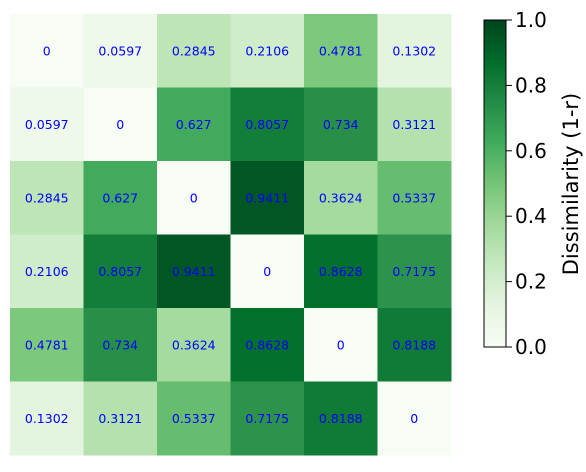 This screenshot has width=586, height=472. What do you see at coordinates (531, 151) in the screenshot?
I see `colorbar-tick-label: 0.6` at bounding box center [531, 151].